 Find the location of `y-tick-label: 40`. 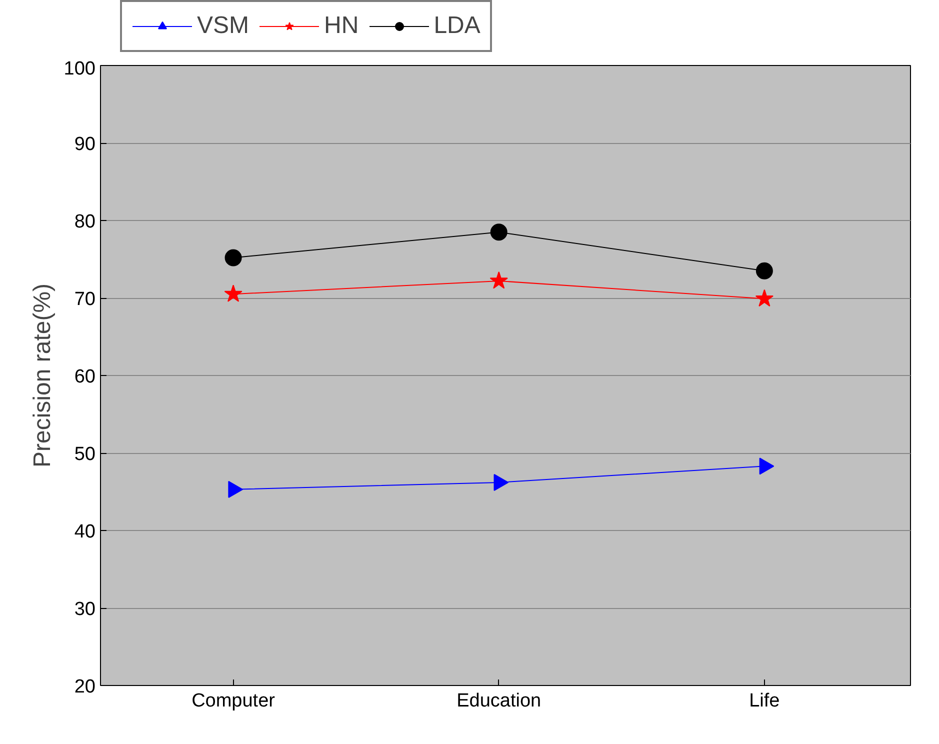

y-tick-label: 40 is located at coordinates (85, 532).